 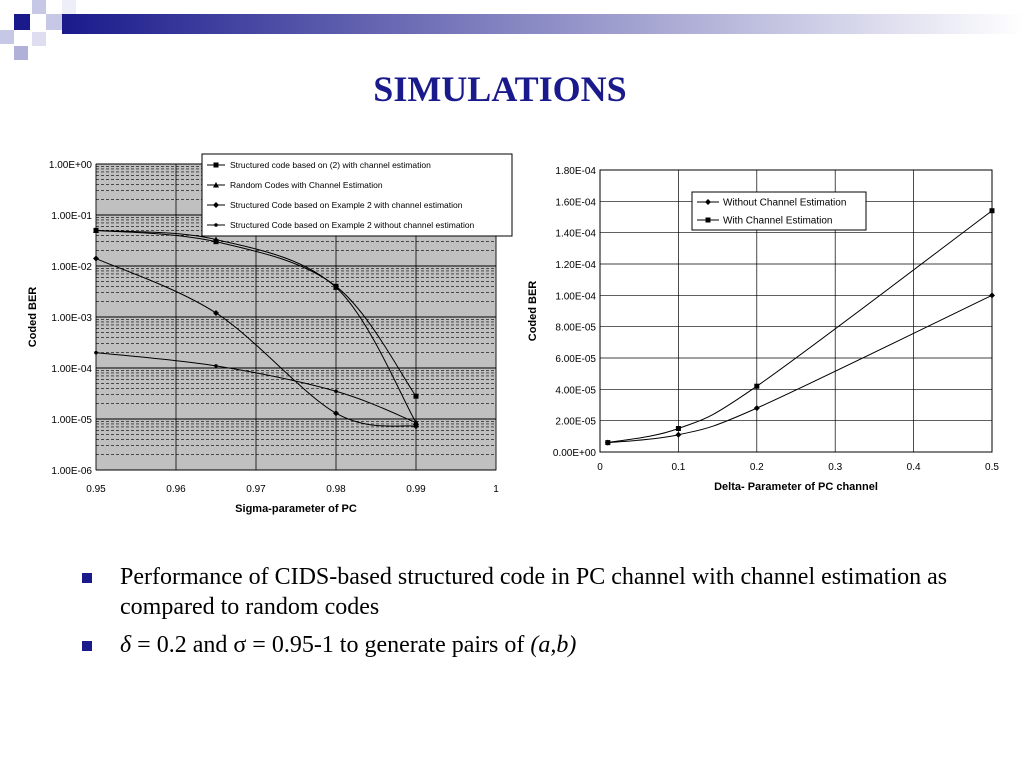 What do you see at coordinates (71, 216) in the screenshot?
I see `y-tick-label: 1.00E-01` at bounding box center [71, 216].